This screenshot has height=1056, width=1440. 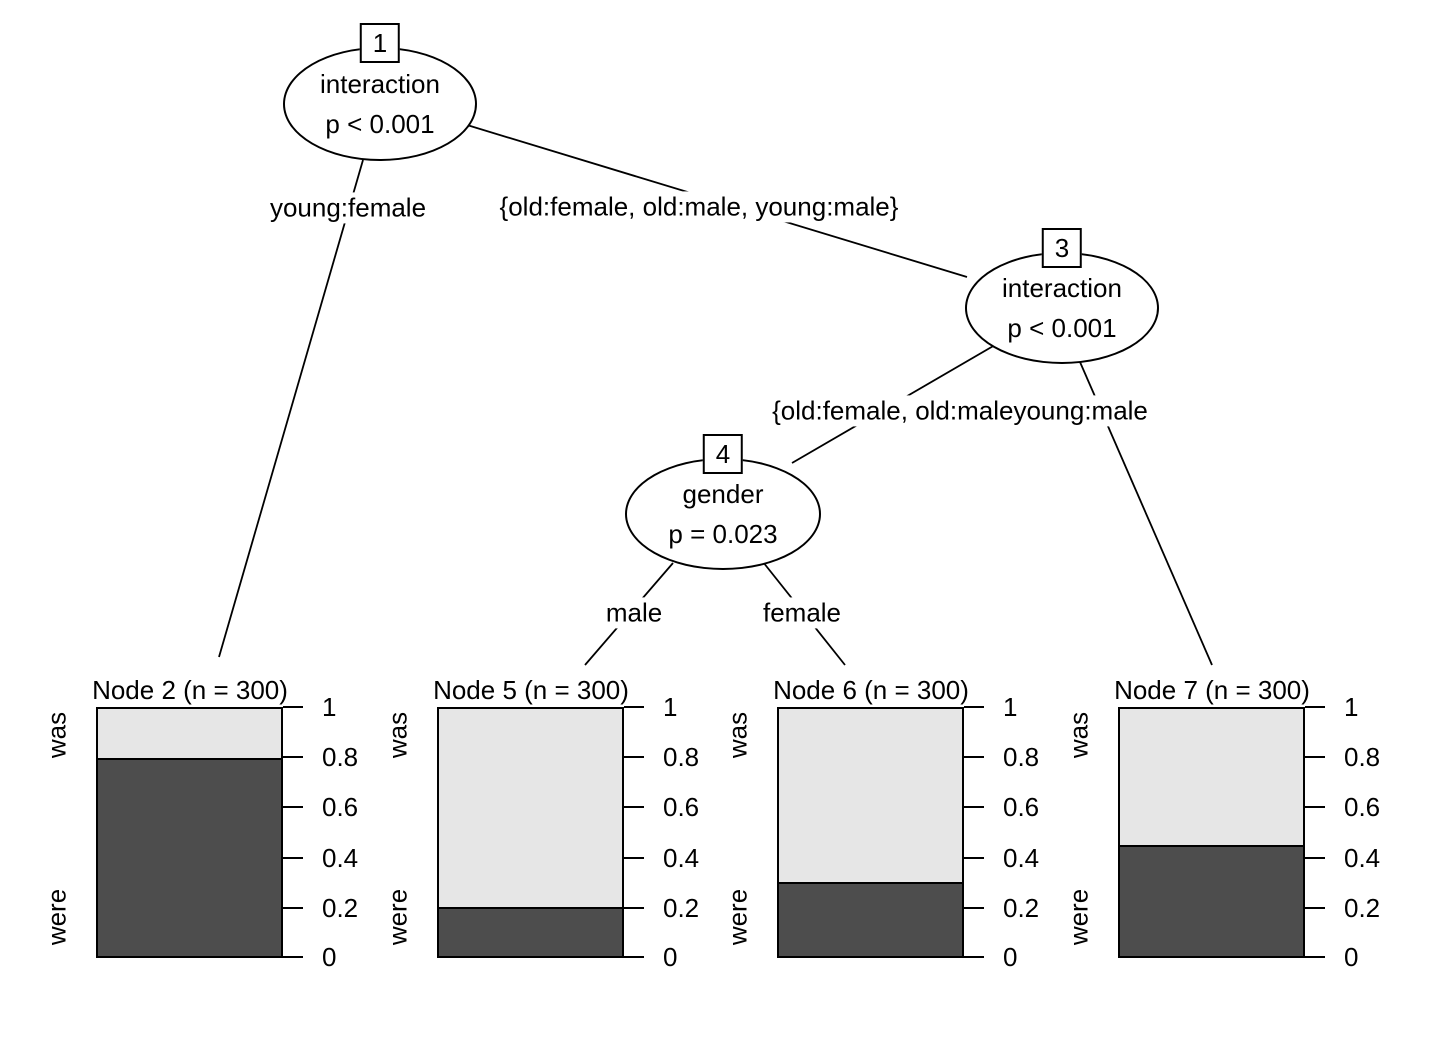 I want to click on node-3-id: 3, so click(x=1062, y=248).